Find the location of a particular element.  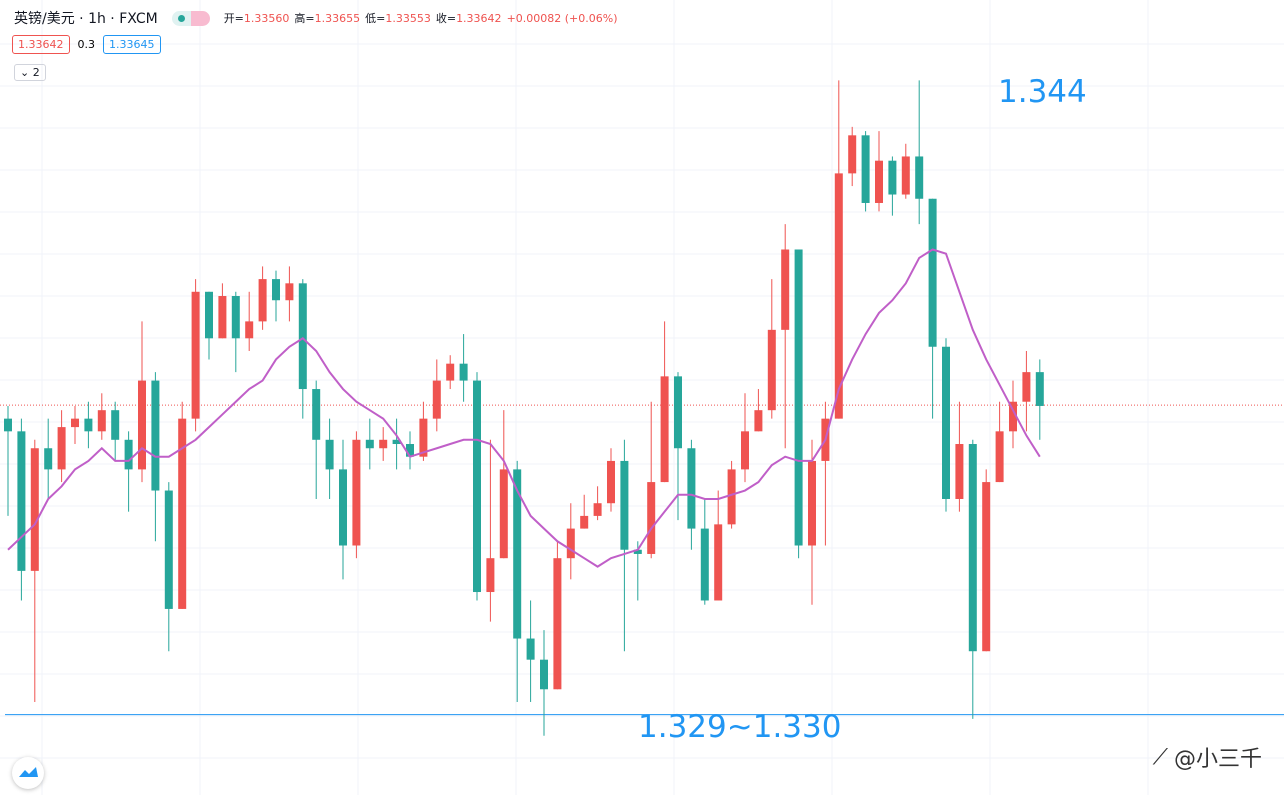

ohlc-close: 收=1.33642 is located at coordinates (469, 18).